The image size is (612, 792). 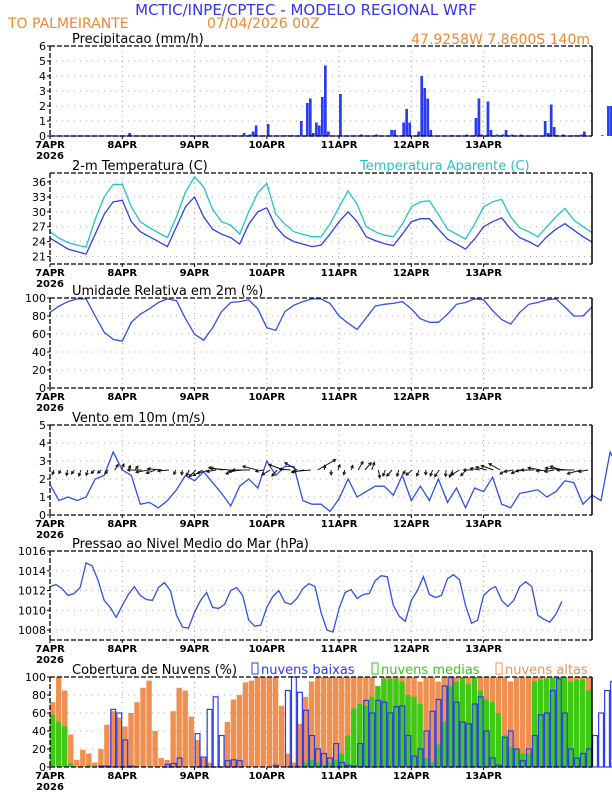 What do you see at coordinates (306, 597) in the screenshot?
I see `series-line-pressao` at bounding box center [306, 597].